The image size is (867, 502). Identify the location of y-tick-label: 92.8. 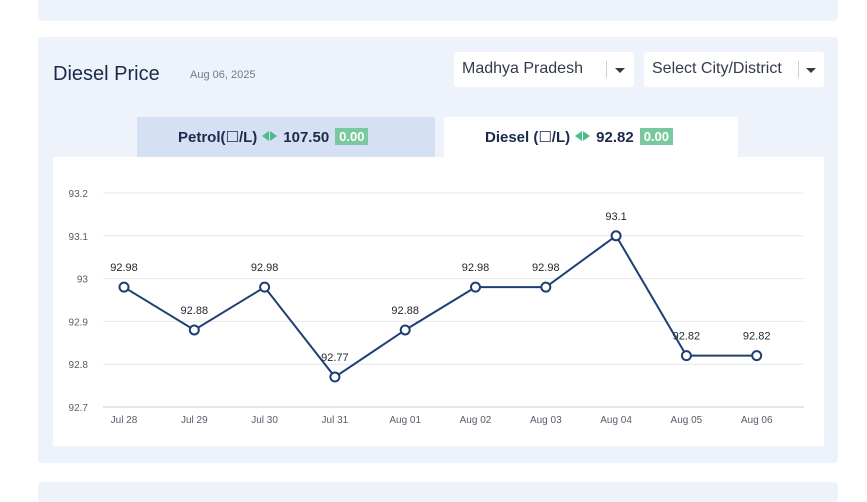
(79, 365).